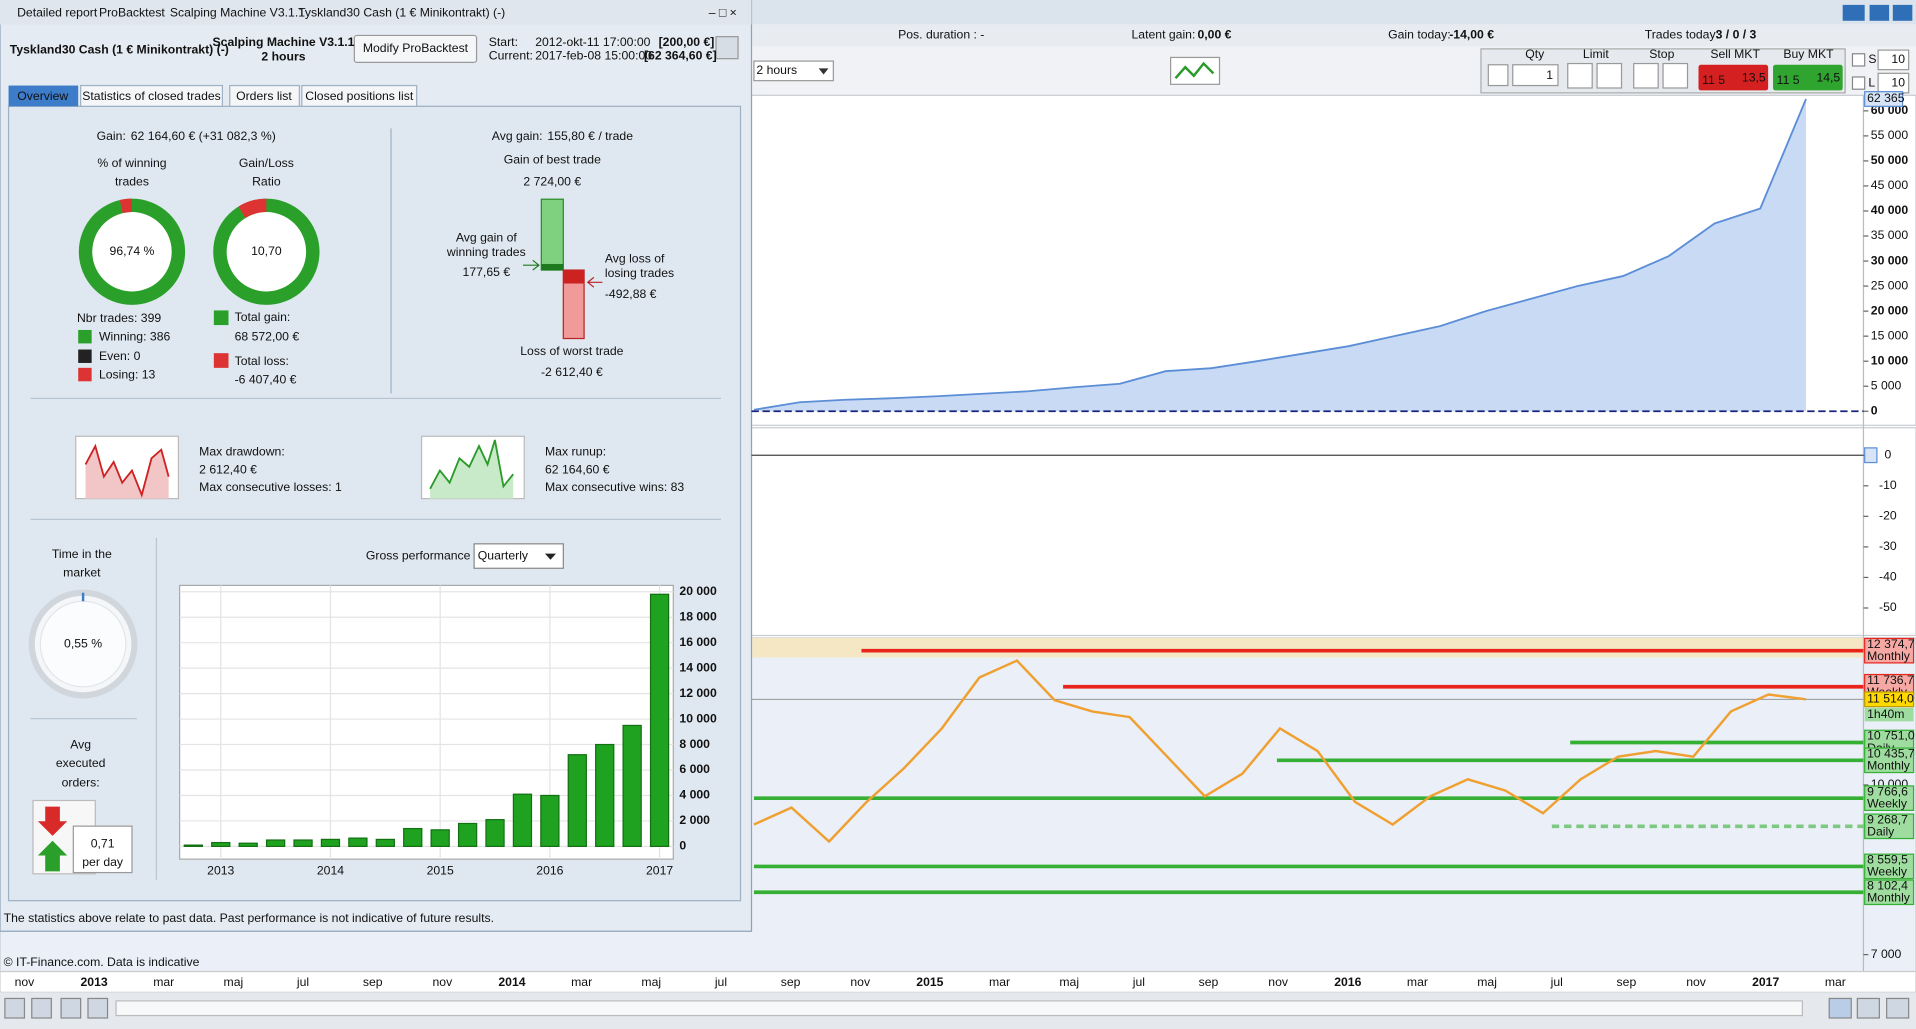  I want to click on loss-swatch, so click(221, 360).